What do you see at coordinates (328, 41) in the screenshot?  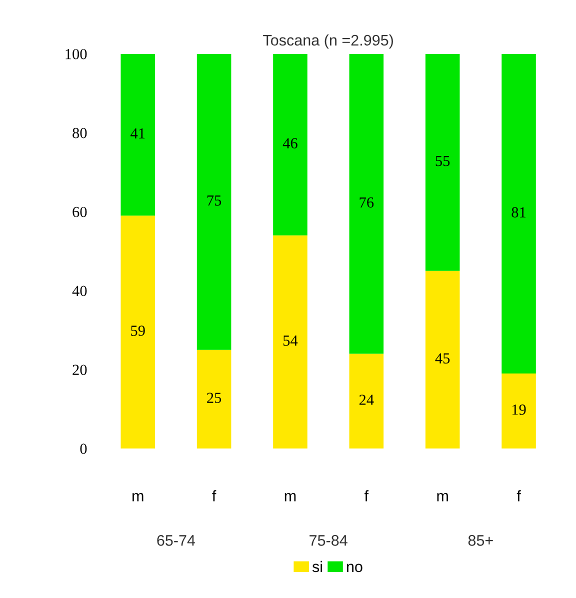 I see `chart-subtitle: Toscana (n =2.995)` at bounding box center [328, 41].